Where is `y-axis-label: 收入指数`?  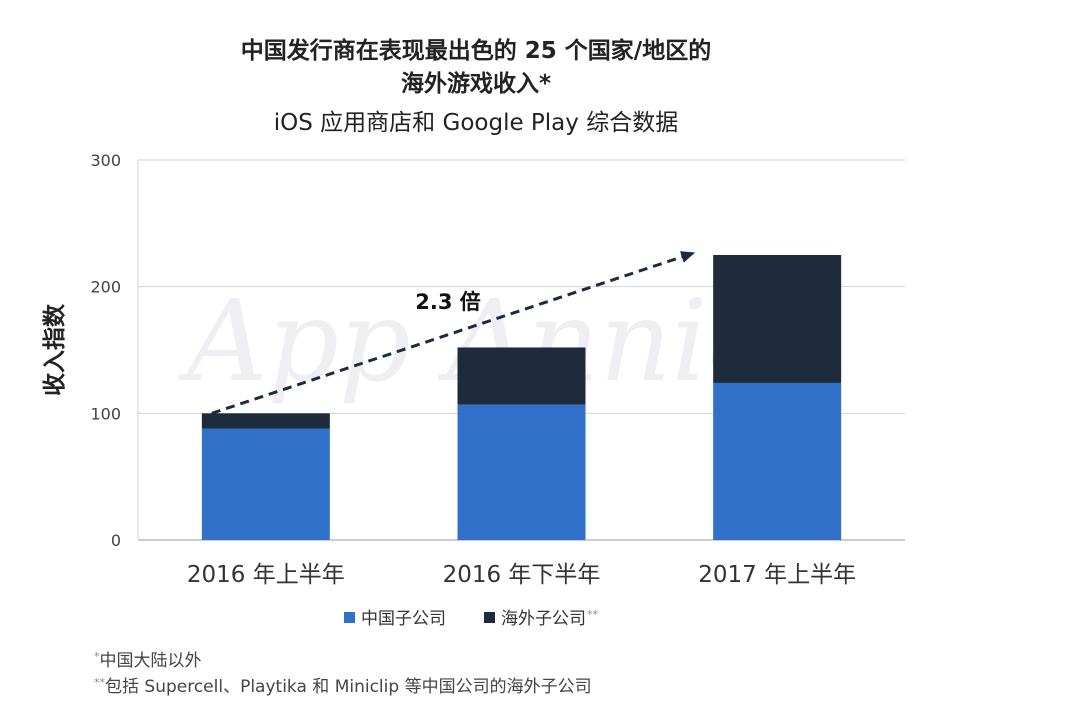 y-axis-label: 收入指数 is located at coordinates (54, 349).